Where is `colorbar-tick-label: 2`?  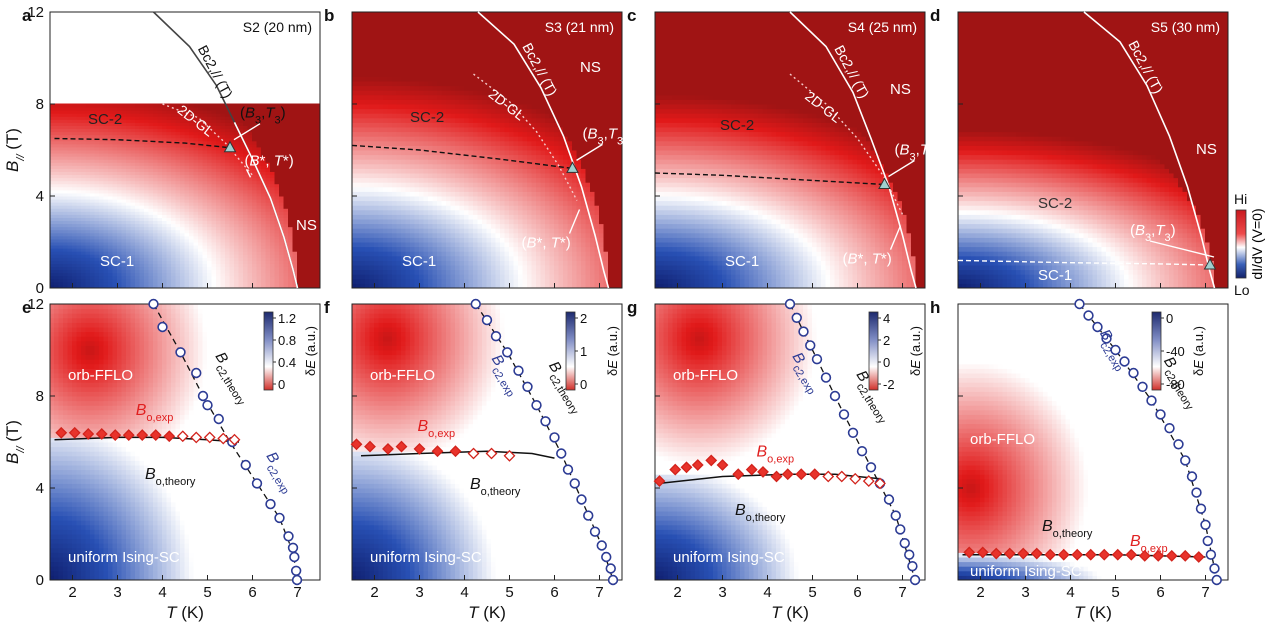 colorbar-tick-label: 2 is located at coordinates (583, 318).